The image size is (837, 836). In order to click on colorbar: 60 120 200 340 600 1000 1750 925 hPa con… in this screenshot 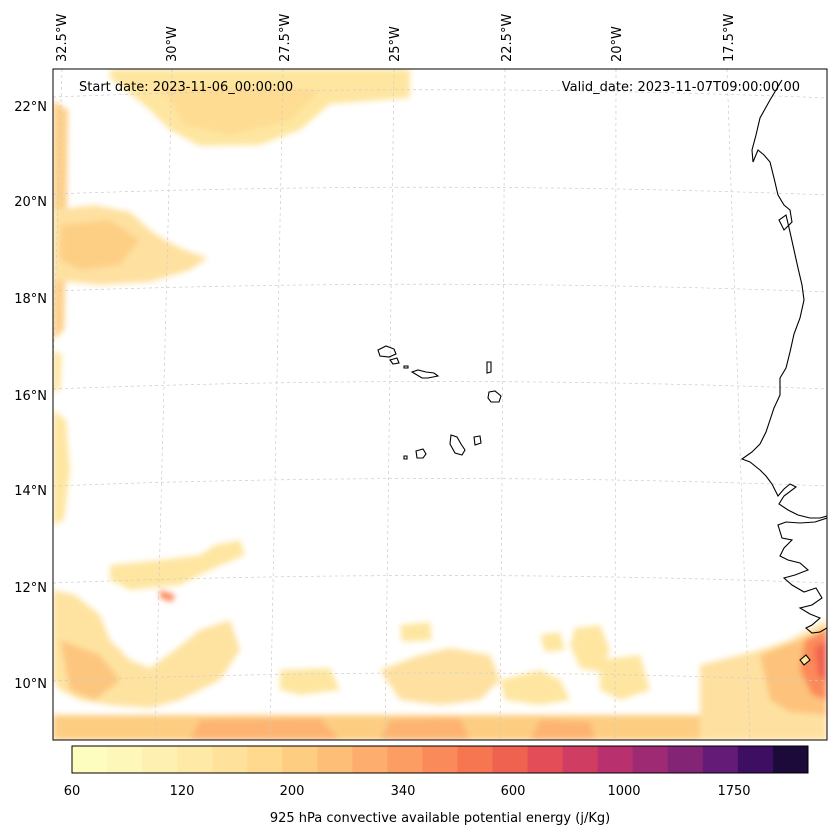, I will do `click(436, 785)`.